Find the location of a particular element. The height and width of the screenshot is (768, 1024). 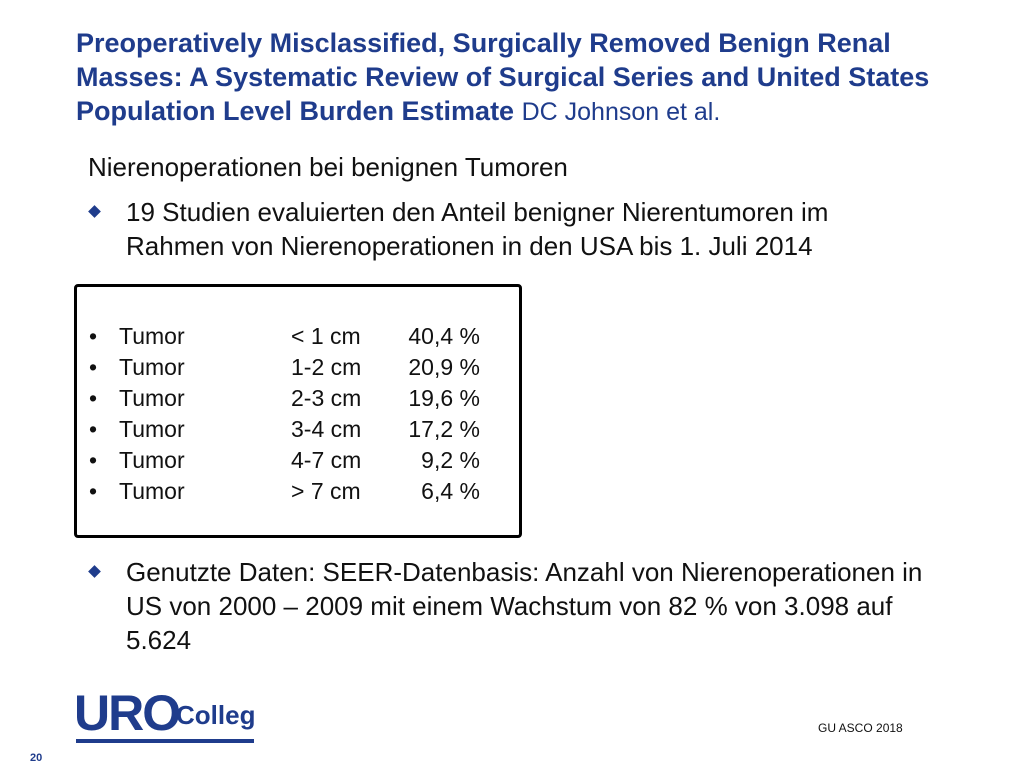

table-row: • Tumor 1-2 cm 20,9 % is located at coordinates (301, 369).